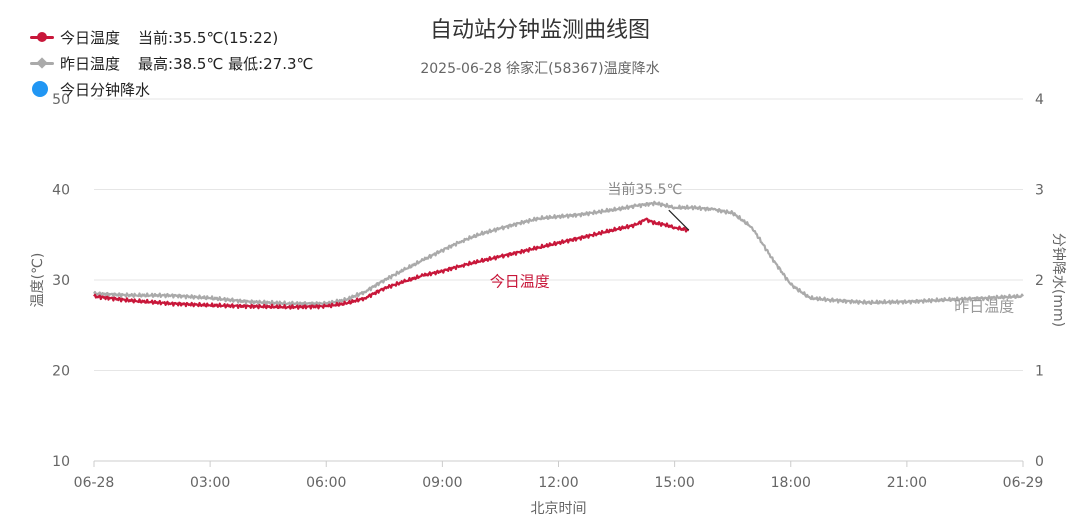 The height and width of the screenshot is (524, 1080). I want to click on legend-item-yesterday: 昨日温度 最高:38.5℃ 最低:27.3℃, so click(171, 63).